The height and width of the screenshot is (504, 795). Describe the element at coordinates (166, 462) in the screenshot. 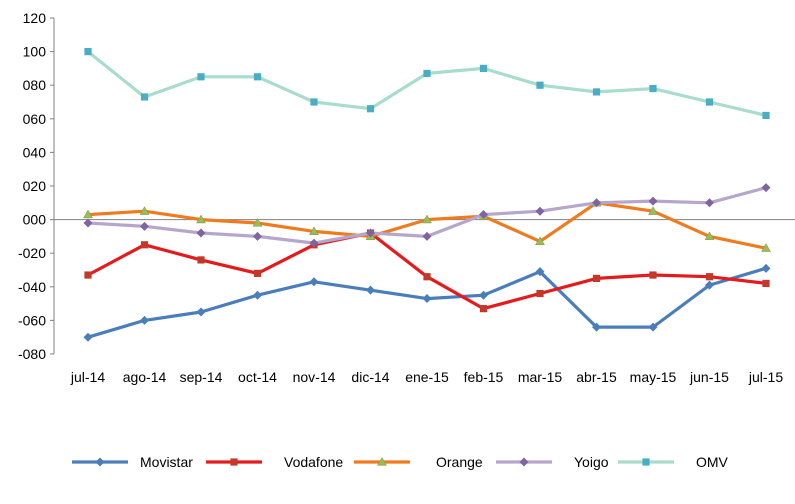

I see `legend-label: Movistar` at that location.